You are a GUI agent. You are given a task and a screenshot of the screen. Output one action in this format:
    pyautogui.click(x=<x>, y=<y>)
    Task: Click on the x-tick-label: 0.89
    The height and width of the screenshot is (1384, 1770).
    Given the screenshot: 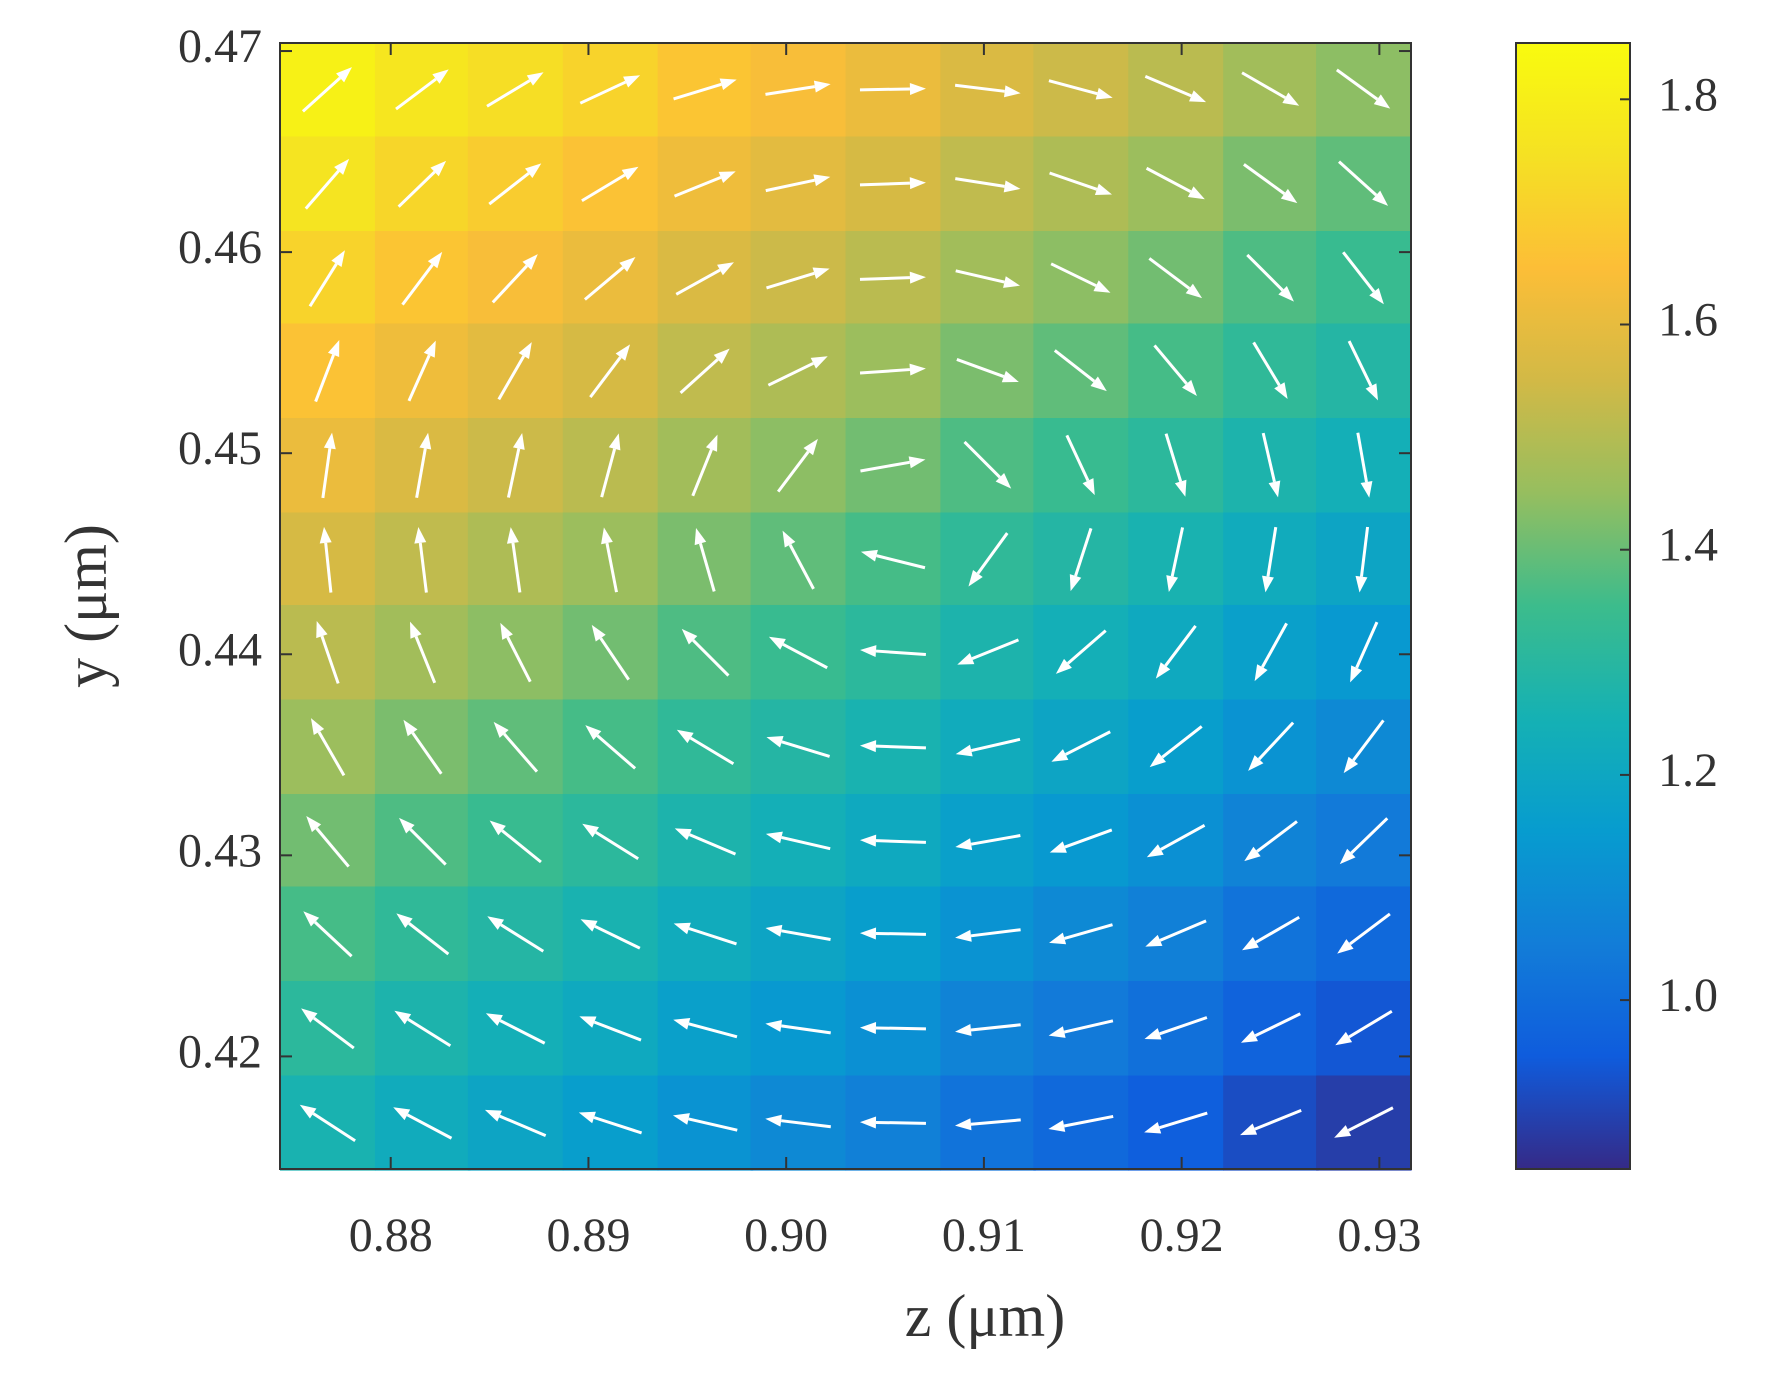 What is the action you would take?
    pyautogui.click(x=588, y=1235)
    